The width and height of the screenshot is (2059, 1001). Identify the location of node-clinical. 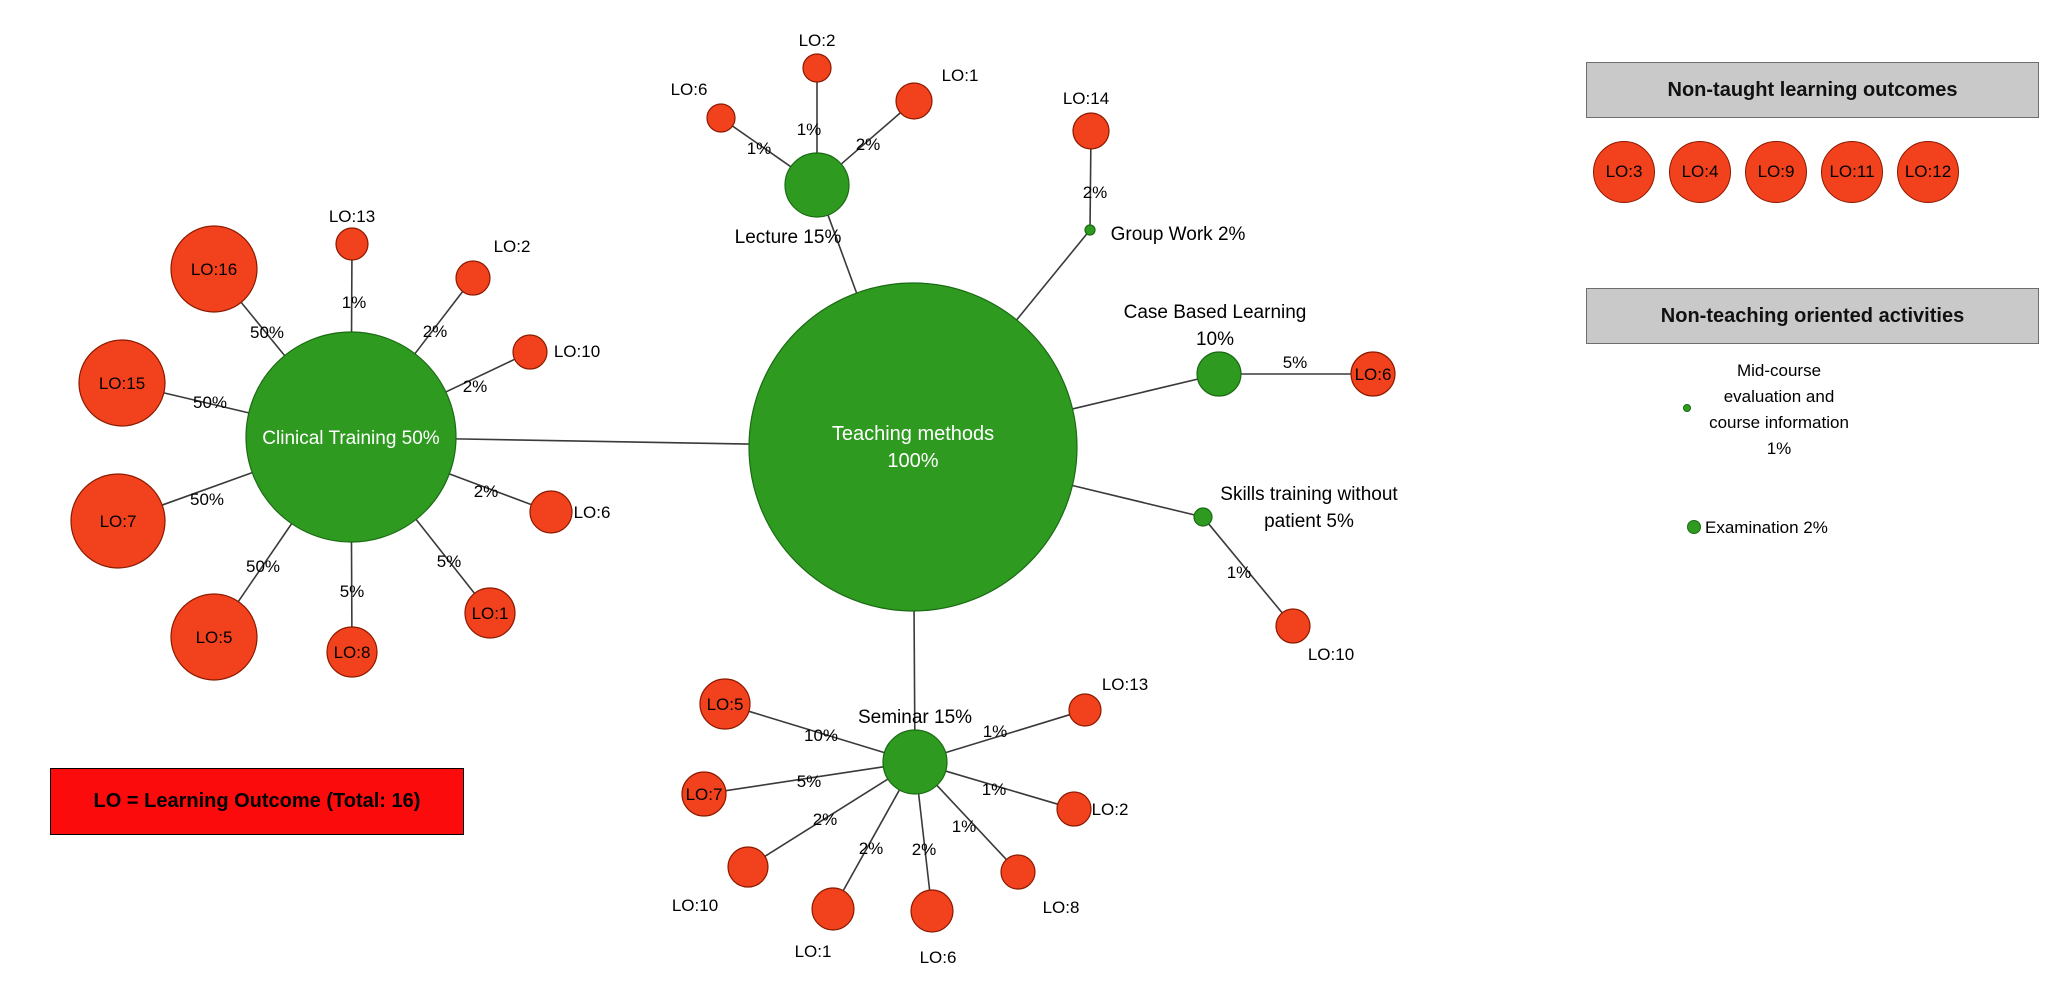
(351, 437).